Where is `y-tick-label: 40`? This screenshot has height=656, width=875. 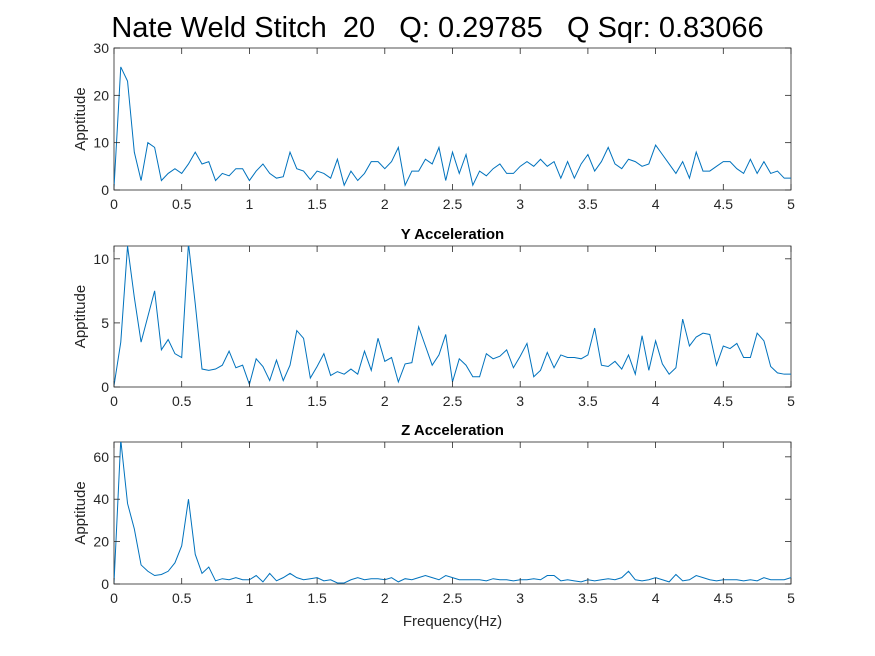
y-tick-label: 40 is located at coordinates (101, 499).